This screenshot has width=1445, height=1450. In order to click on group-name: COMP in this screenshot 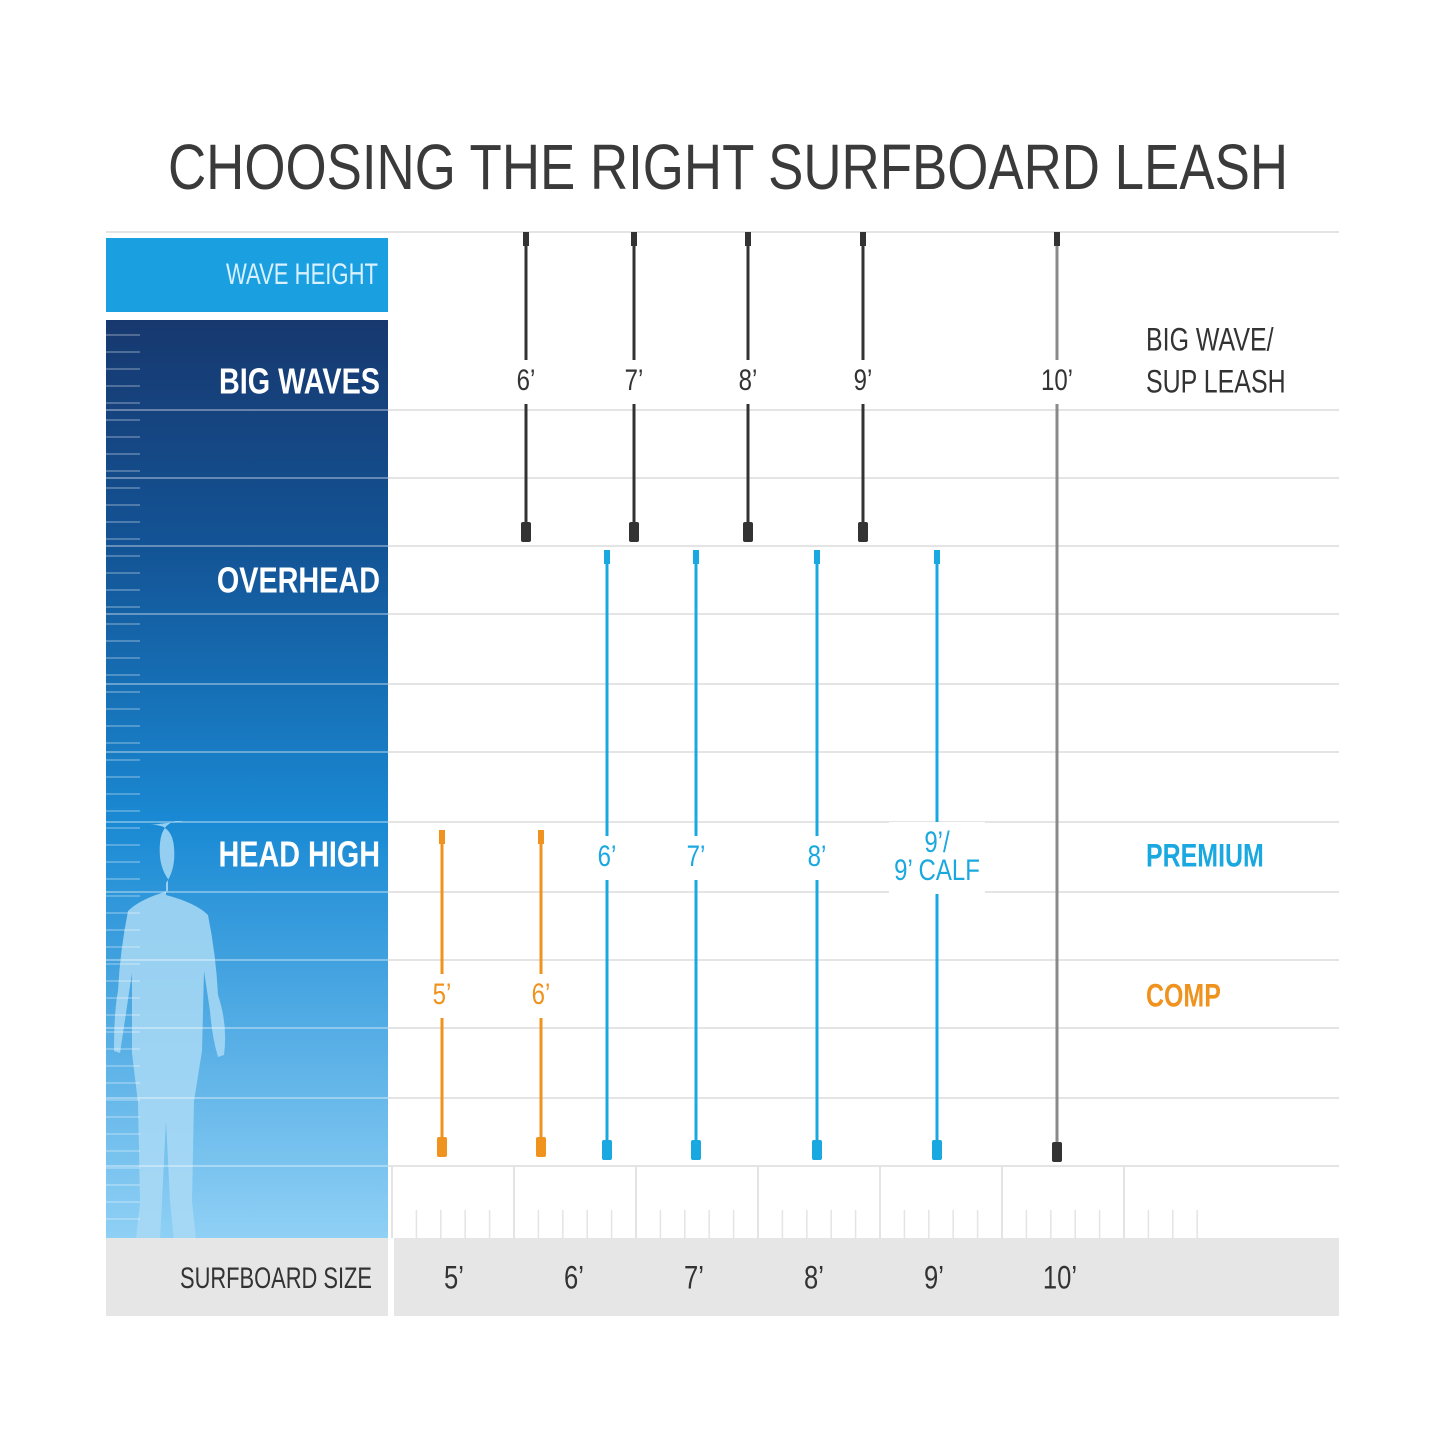, I will do `click(1183, 997)`.